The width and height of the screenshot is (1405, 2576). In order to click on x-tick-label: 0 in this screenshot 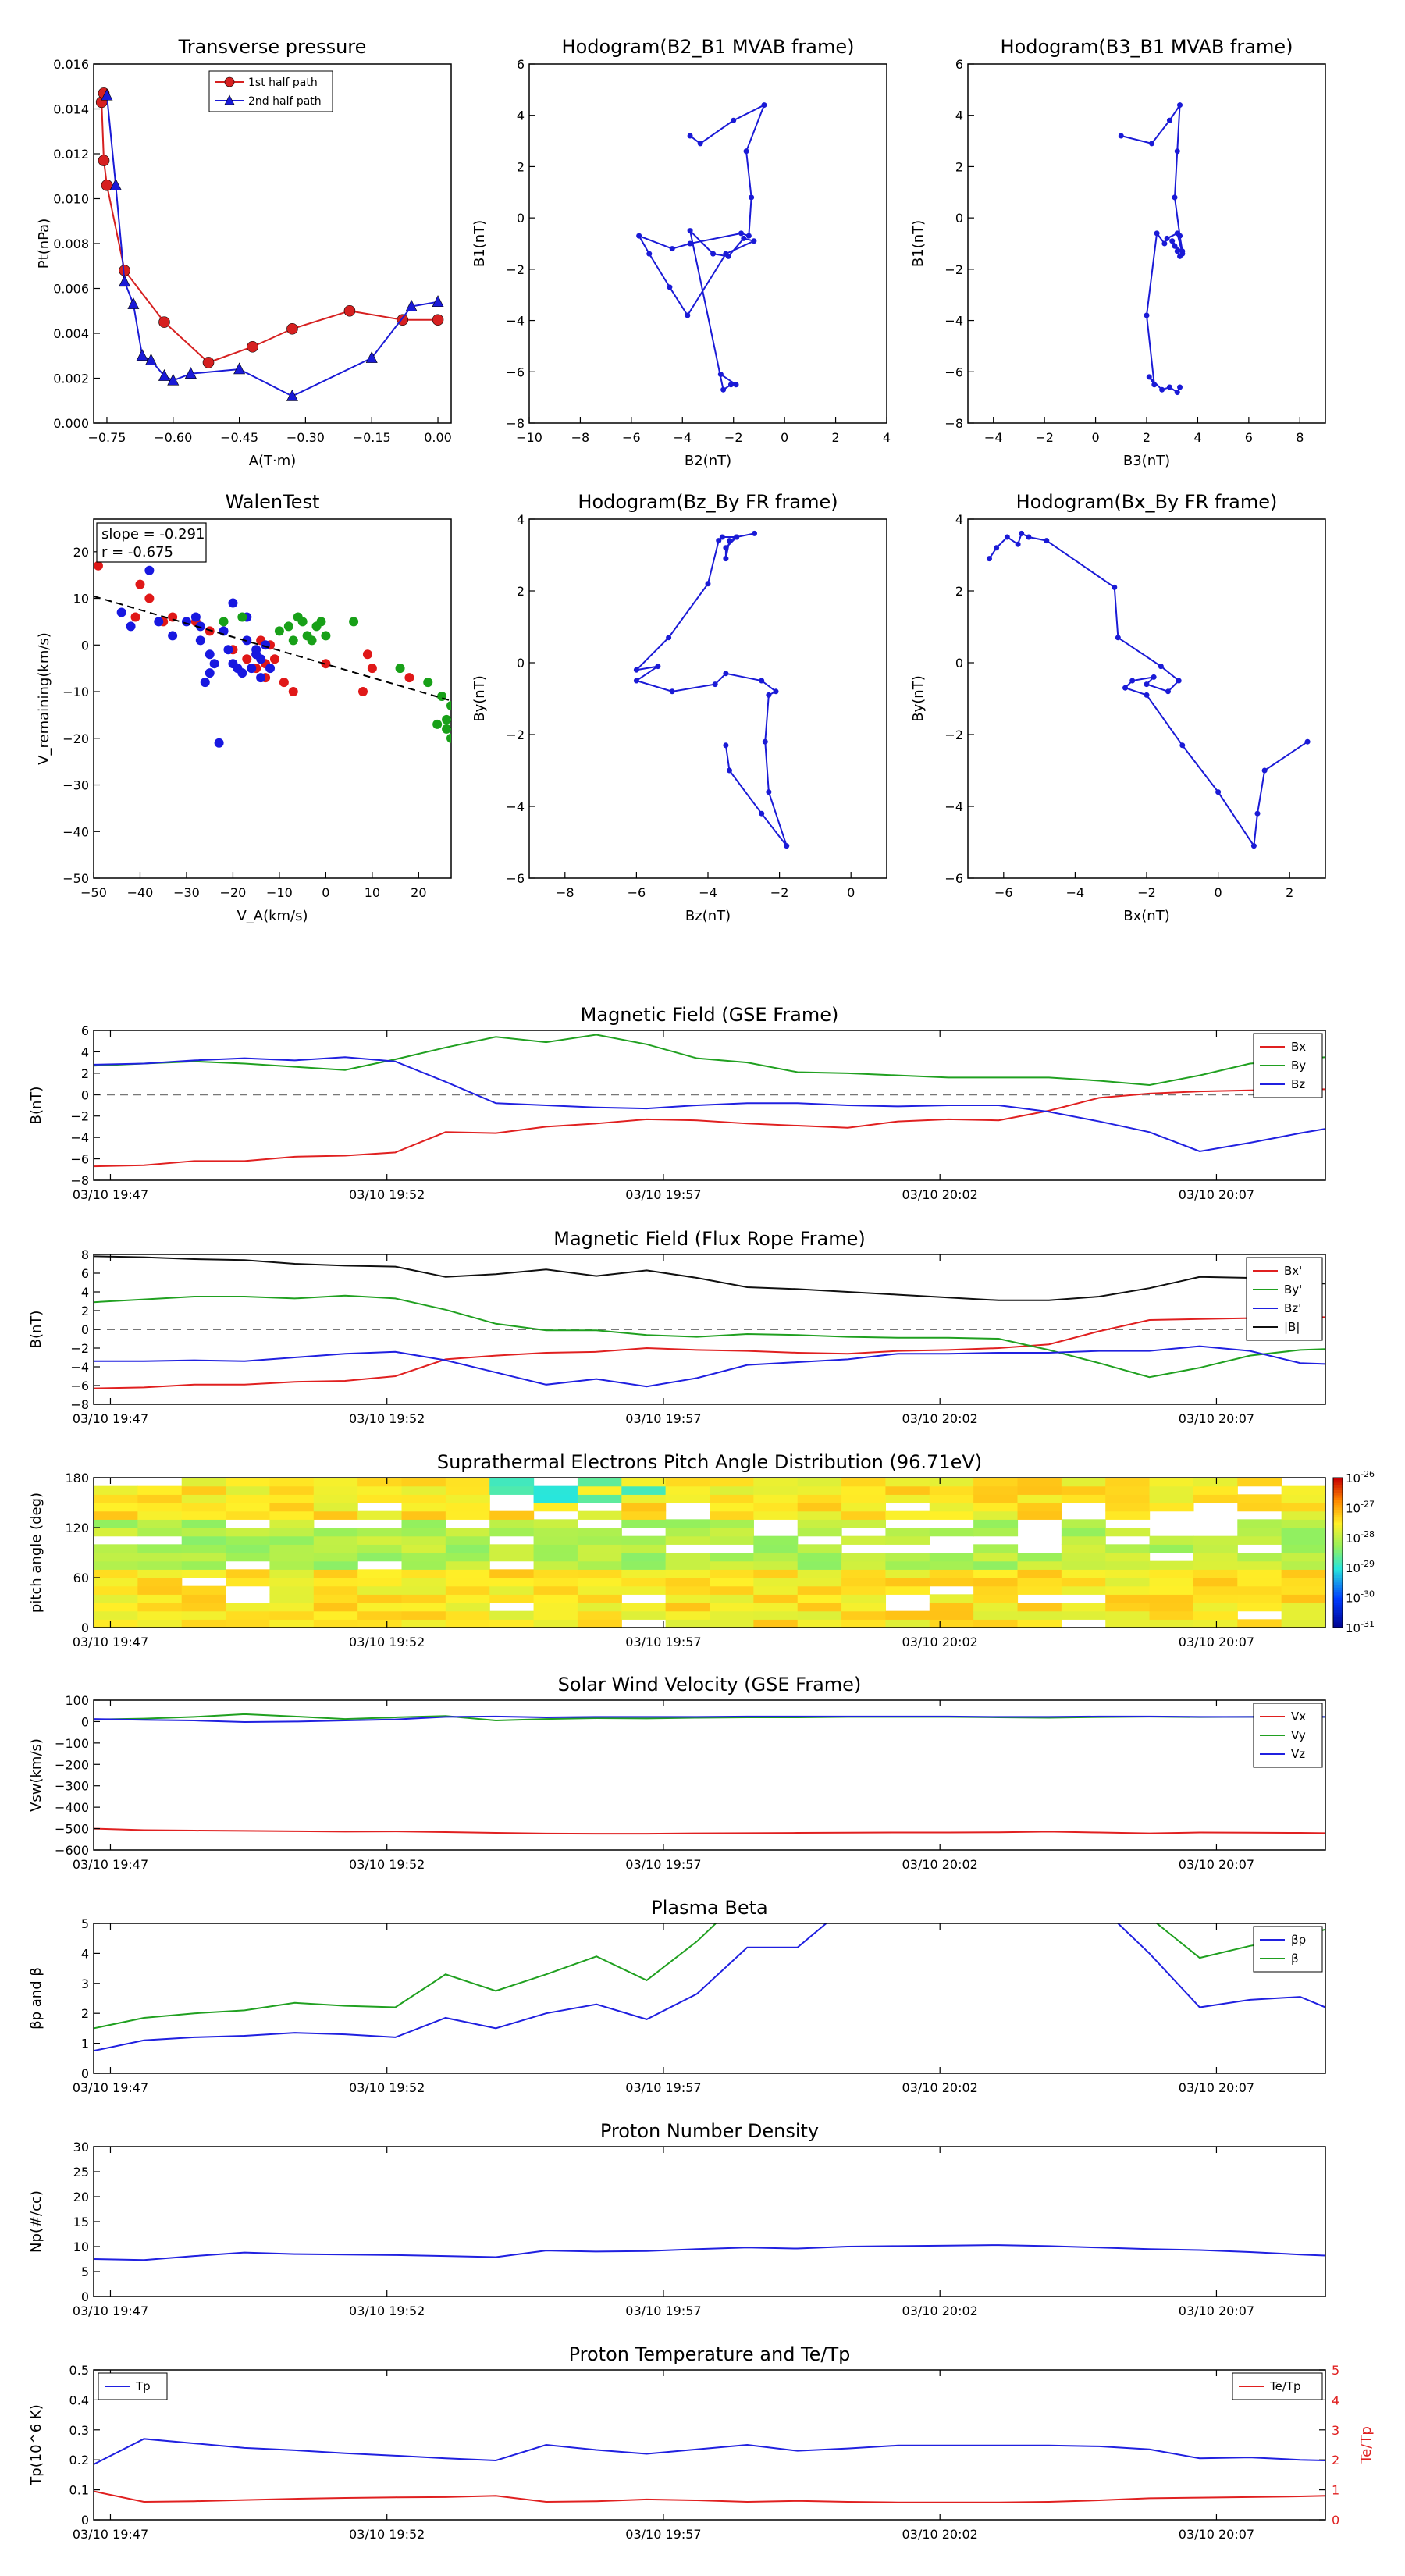, I will do `click(325, 892)`.